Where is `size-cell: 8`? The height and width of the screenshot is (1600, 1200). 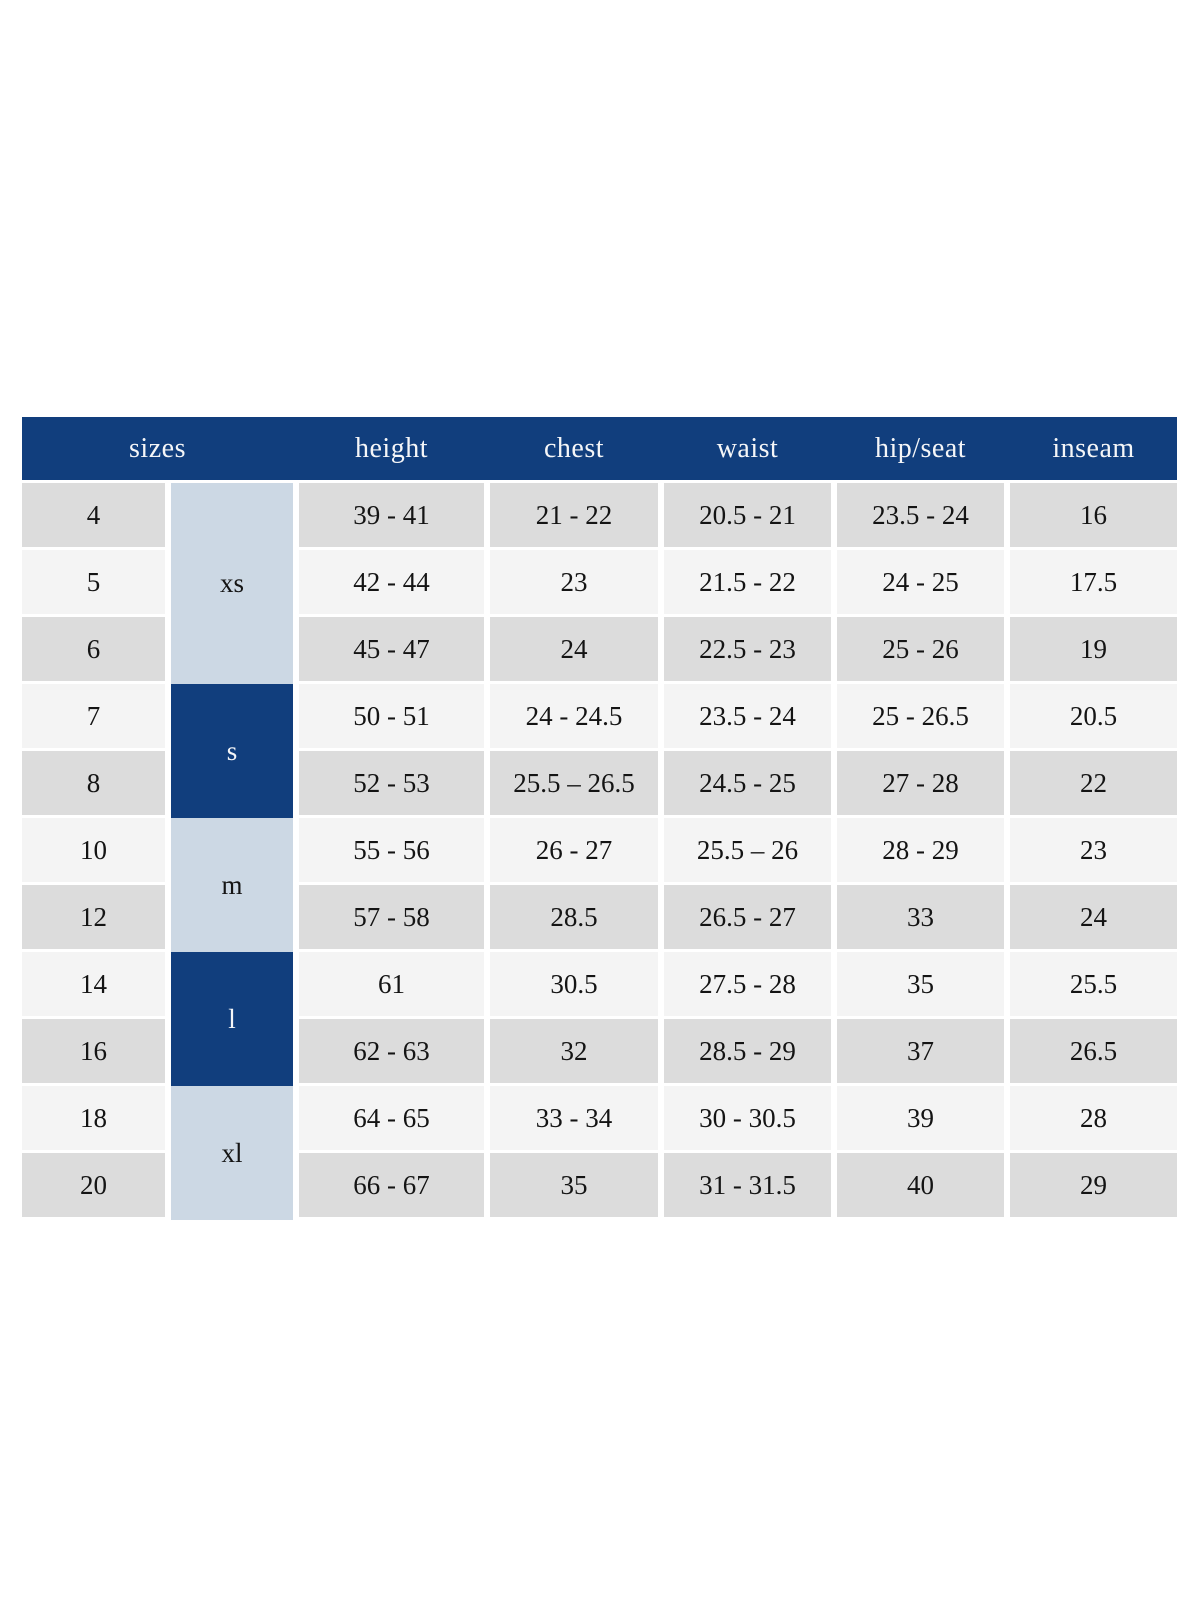
size-cell: 8 is located at coordinates (93, 783).